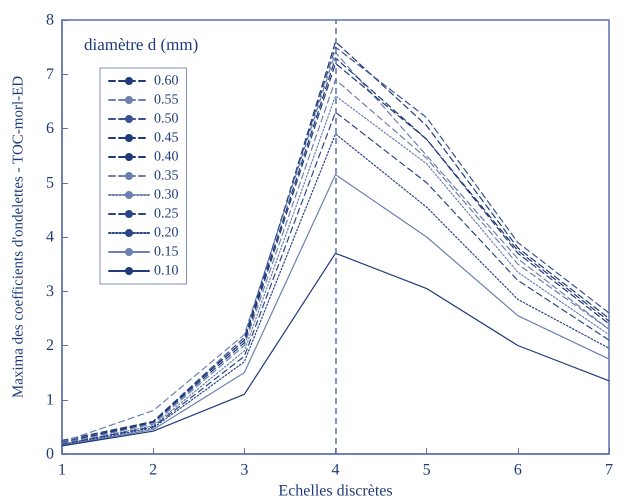 The width and height of the screenshot is (625, 504). What do you see at coordinates (166, 271) in the screenshot?
I see `legend-label: 0.10` at bounding box center [166, 271].